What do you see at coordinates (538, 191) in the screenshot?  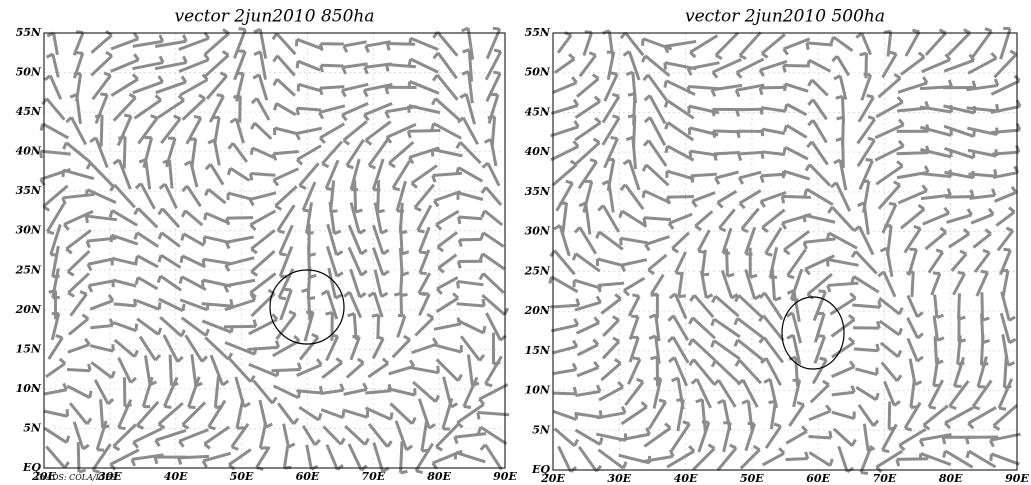 I see `y-tick-label: 35N` at bounding box center [538, 191].